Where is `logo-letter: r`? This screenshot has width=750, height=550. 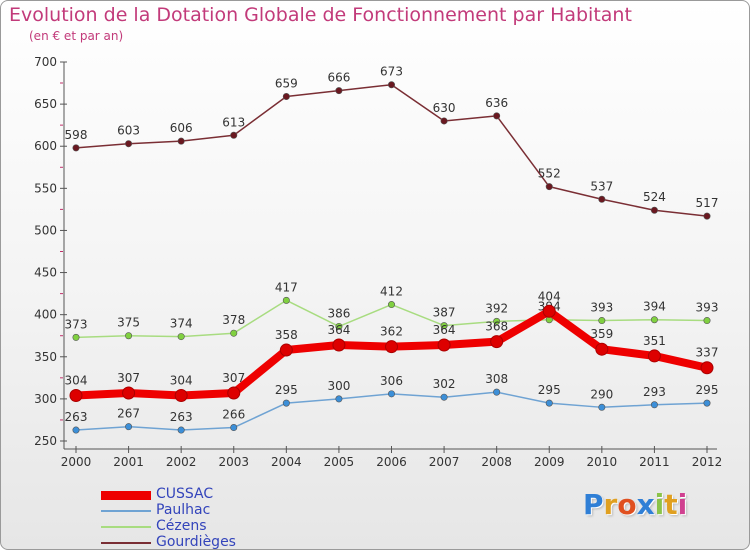
logo-letter: r is located at coordinates (610, 504).